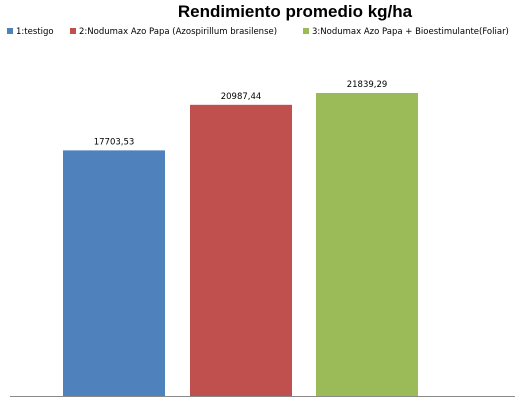 This screenshot has width=520, height=401. Describe the element at coordinates (295, 11) in the screenshot. I see `chart-title: Rendimiento promedio kg/ha` at that location.